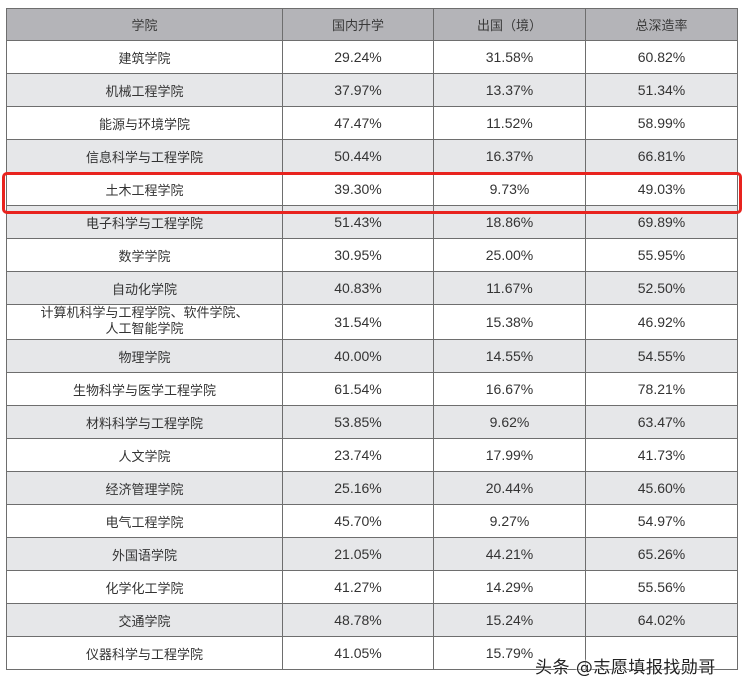 This screenshot has height=691, width=743. What do you see at coordinates (509, 156) in the screenshot?
I see `abroad-rate: 16.37%` at bounding box center [509, 156].